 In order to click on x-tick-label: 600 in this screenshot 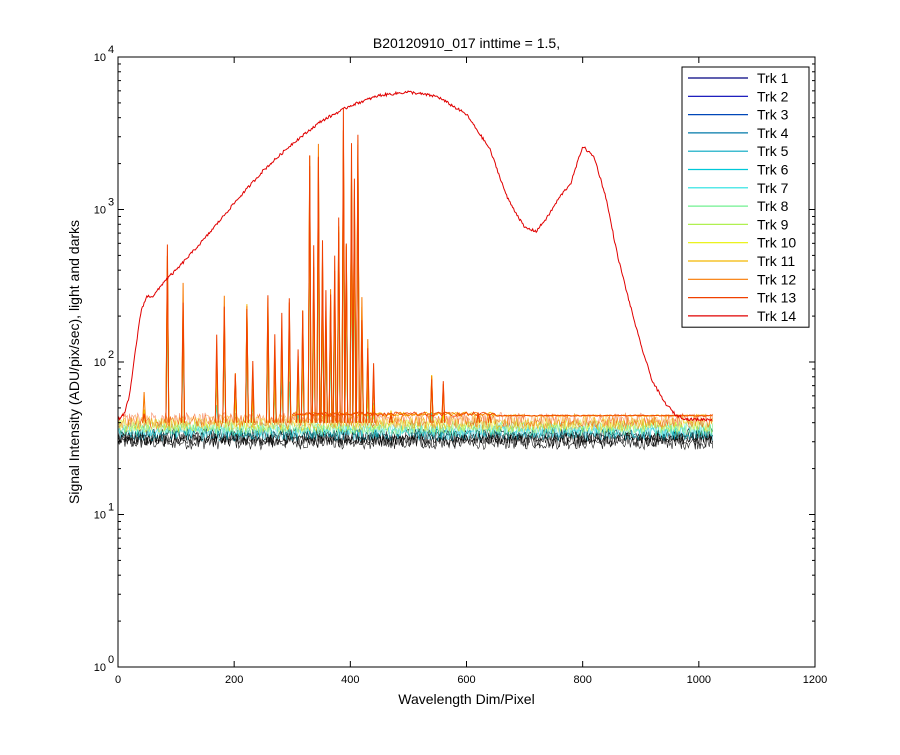, I will do `click(466, 680)`.